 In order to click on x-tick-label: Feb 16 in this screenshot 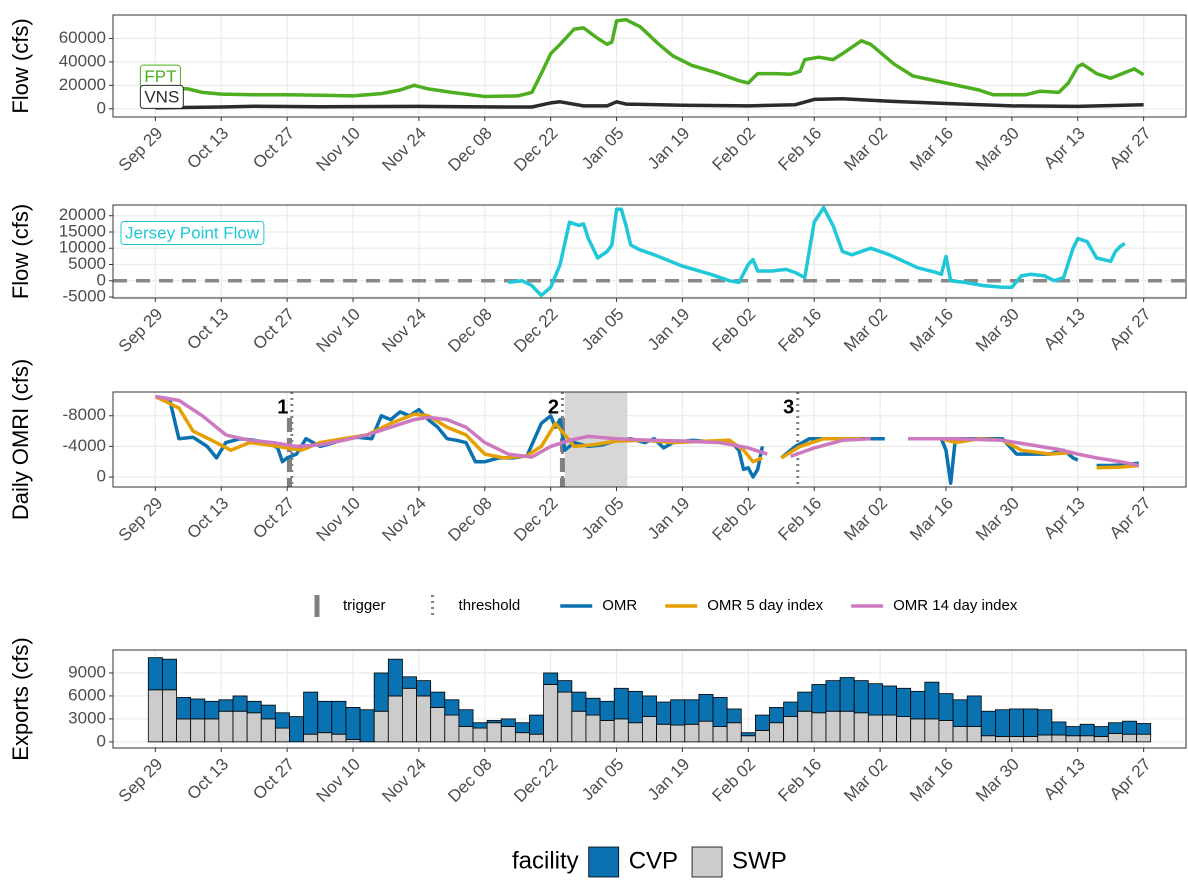, I will do `click(799, 780)`.